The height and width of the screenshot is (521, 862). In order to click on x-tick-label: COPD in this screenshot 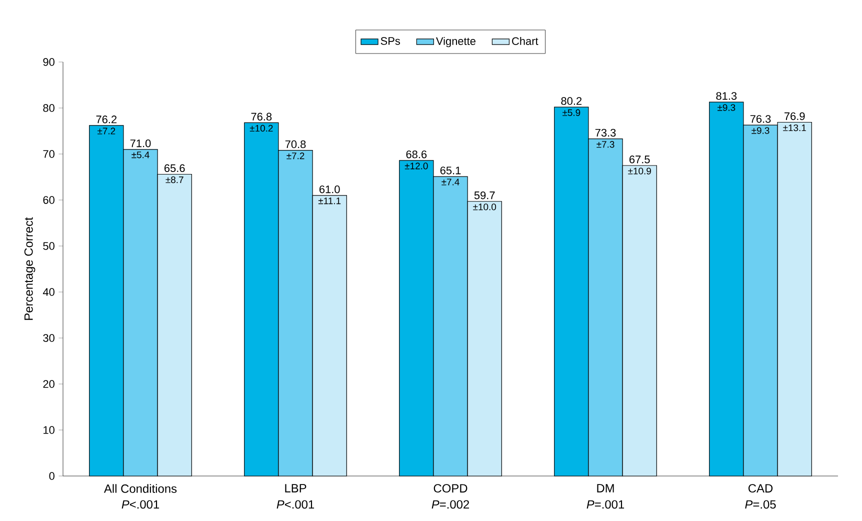, I will do `click(451, 488)`.